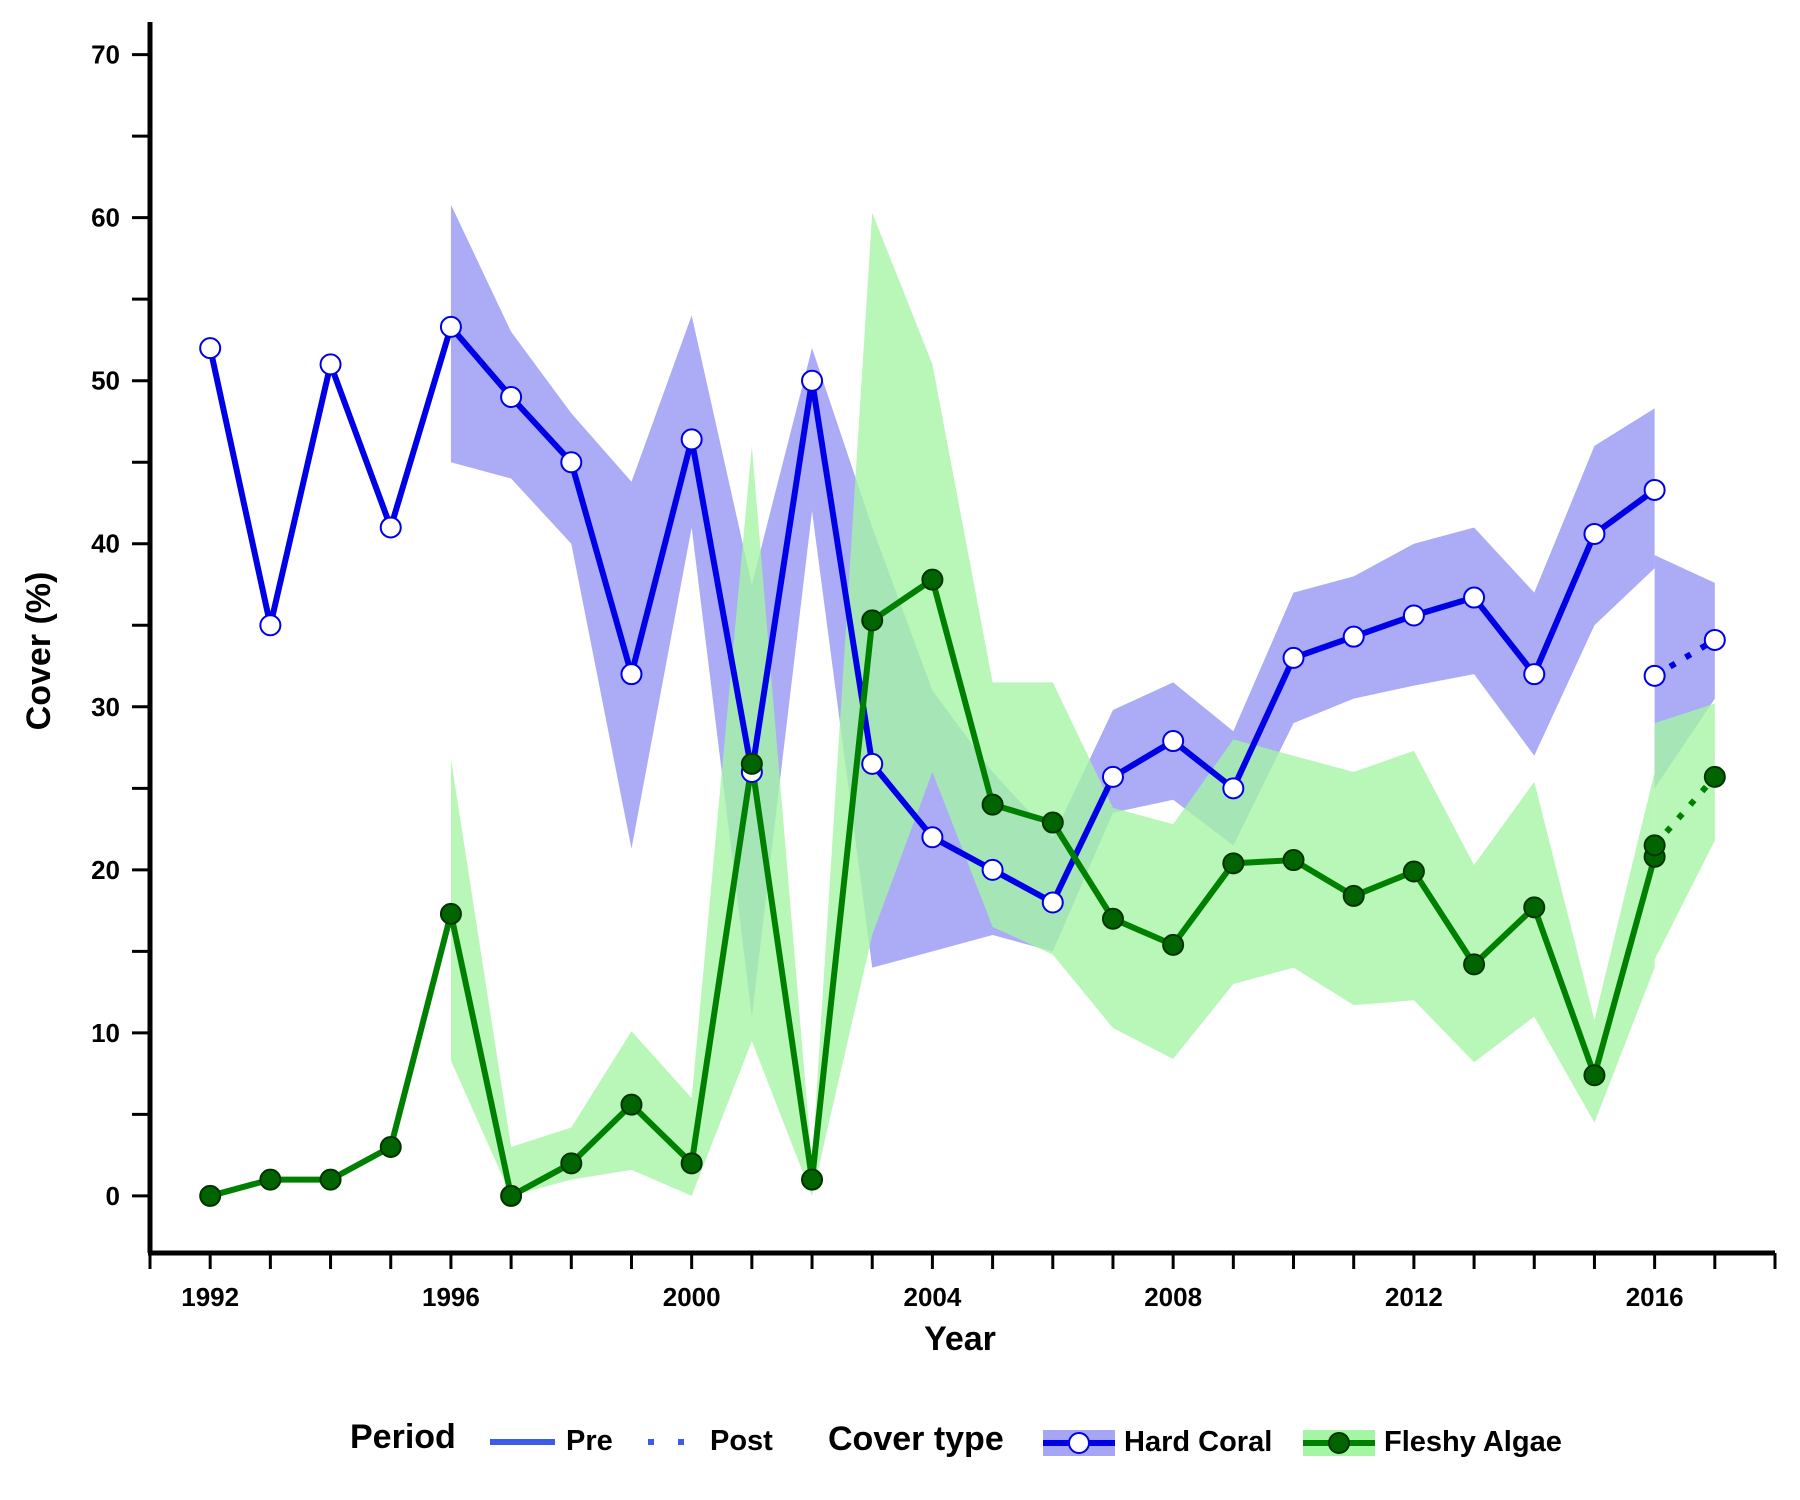 The width and height of the screenshot is (1800, 1500). I want to click on algae-point-pre-2003, so click(872, 620).